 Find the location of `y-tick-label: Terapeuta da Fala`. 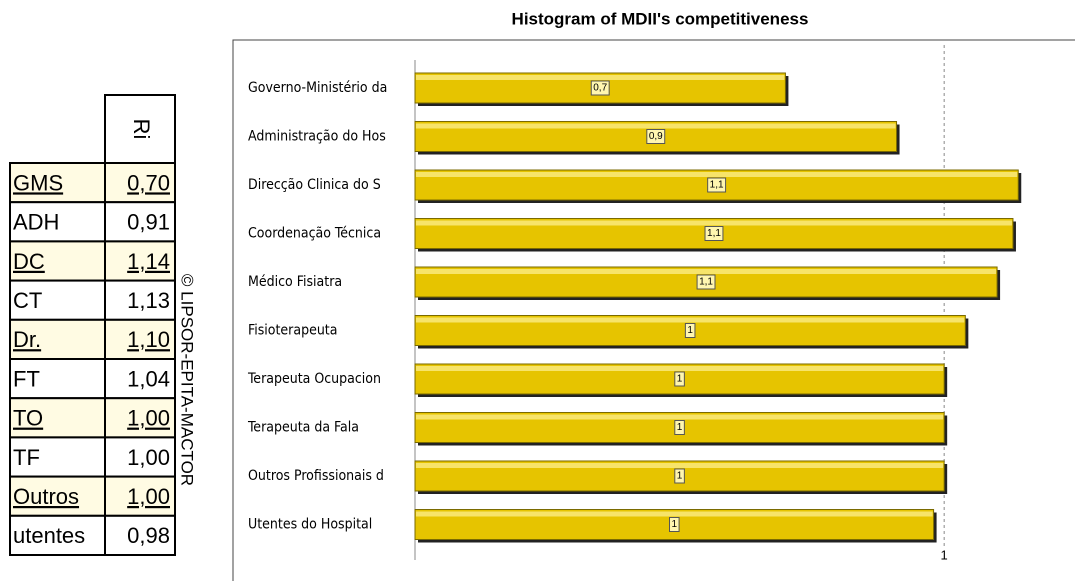

y-tick-label: Terapeuta da Fala is located at coordinates (303, 428).